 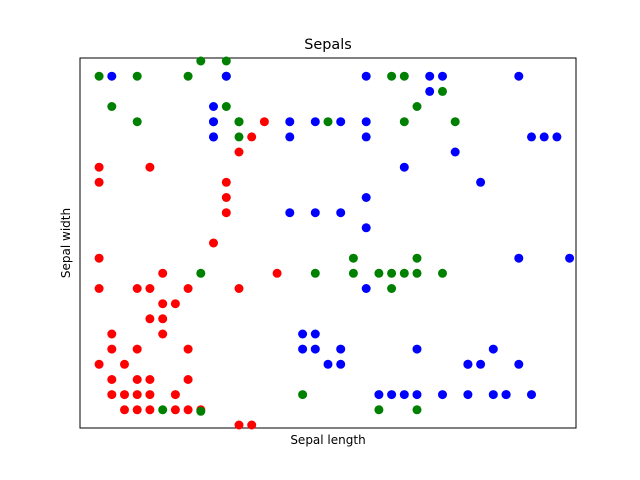 I want to click on x-axis-label: Sepal length, so click(x=327, y=440).